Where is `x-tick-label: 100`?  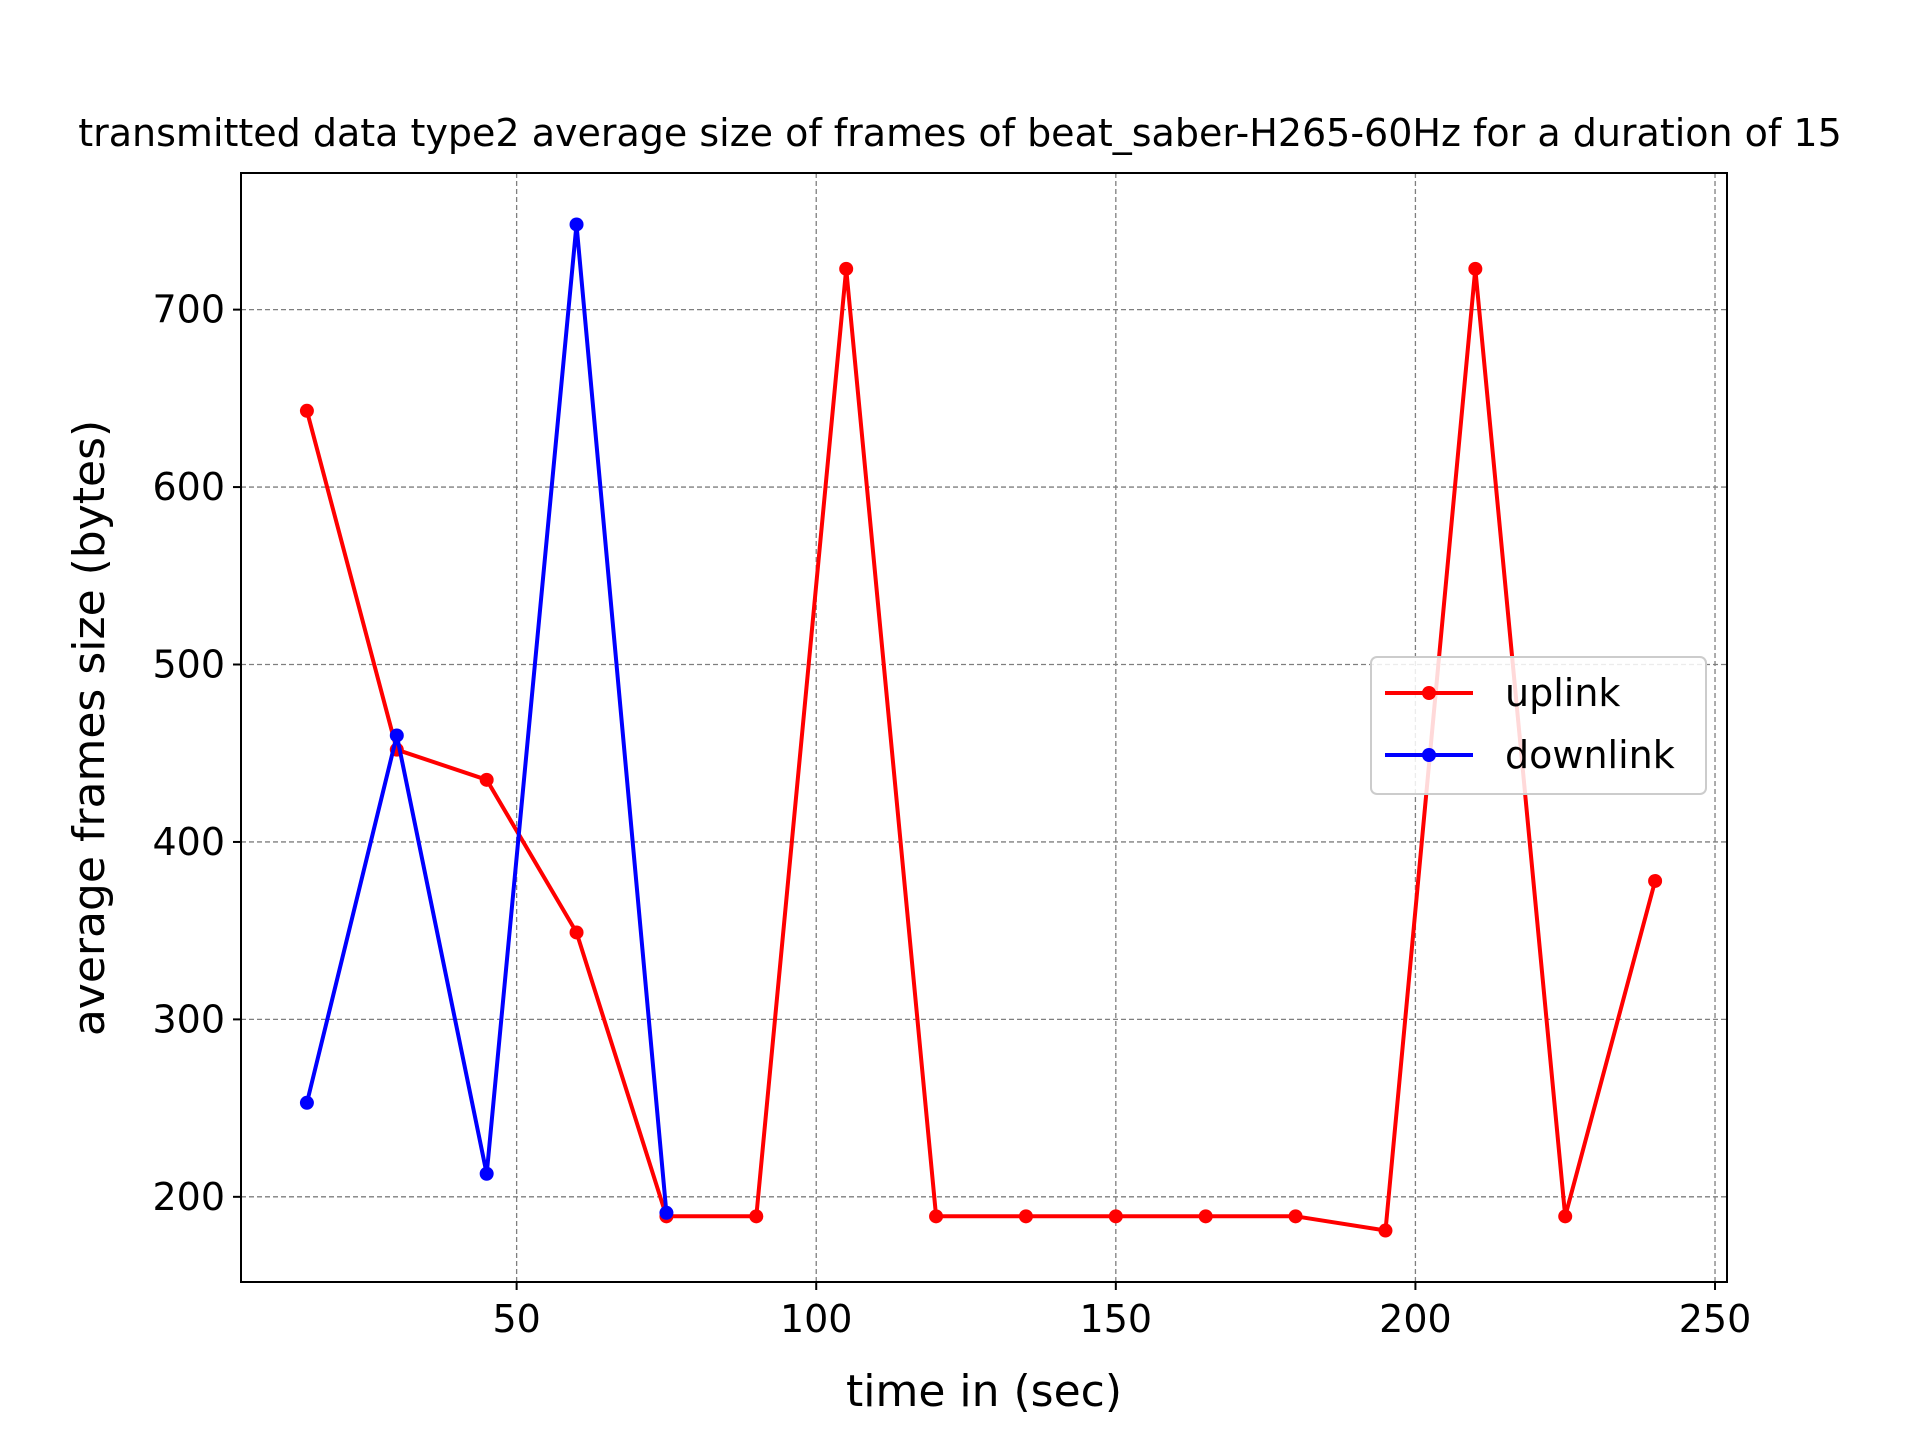
x-tick-label: 100 is located at coordinates (816, 1319).